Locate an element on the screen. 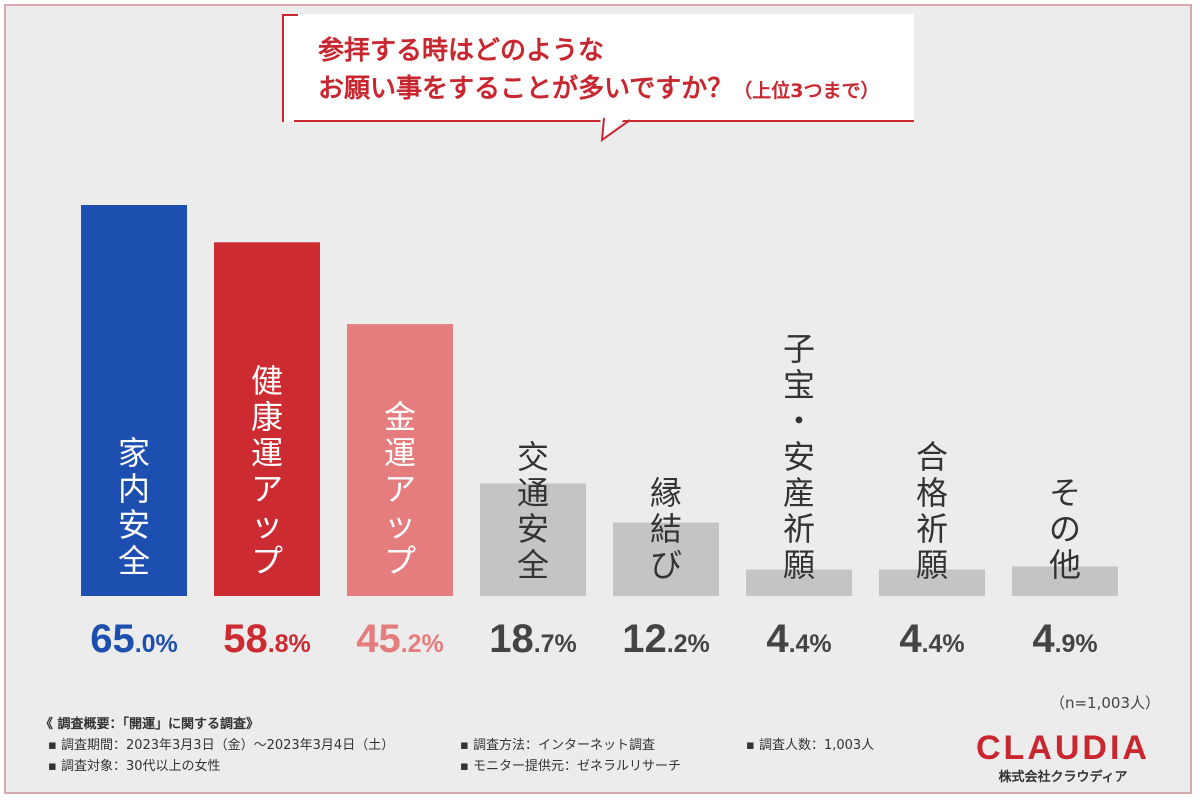 This screenshot has width=1200, height=800. value-label-3: 45.2% is located at coordinates (400, 639).